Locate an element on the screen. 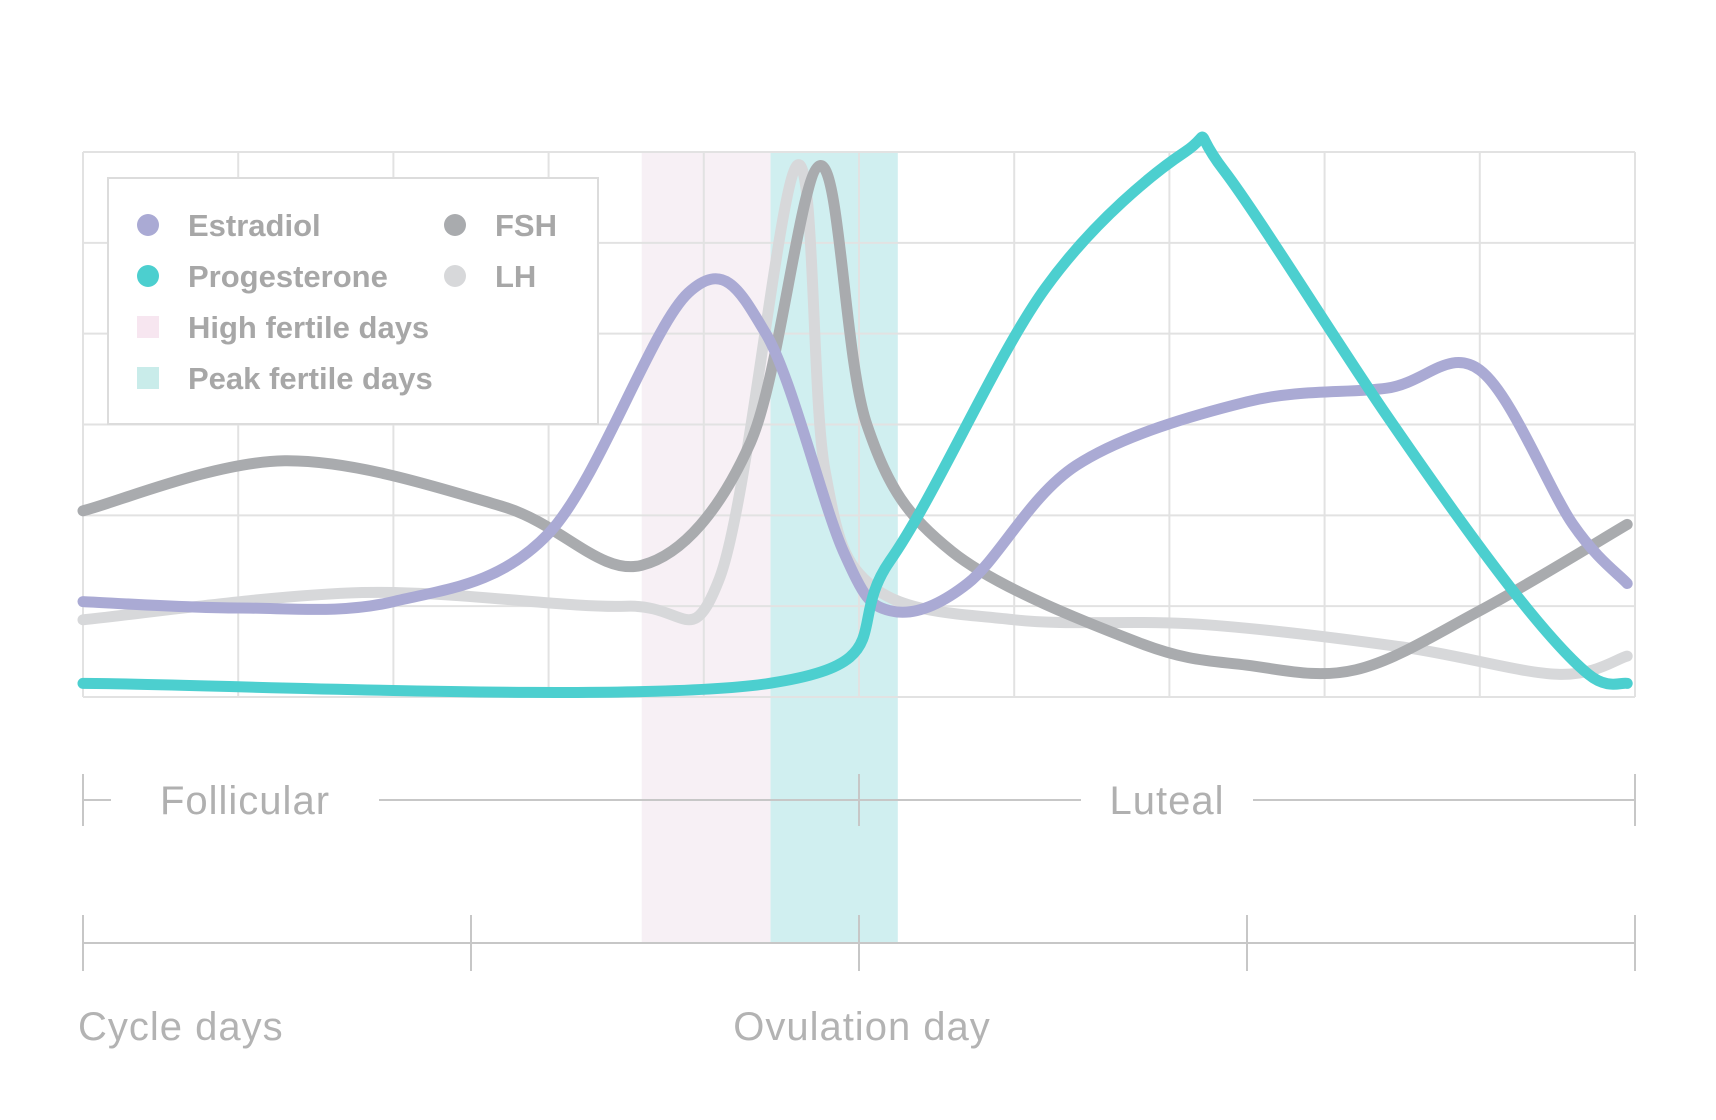 The image size is (1716, 1120). phase-axis: Follicular Luteal is located at coordinates (859, 800).